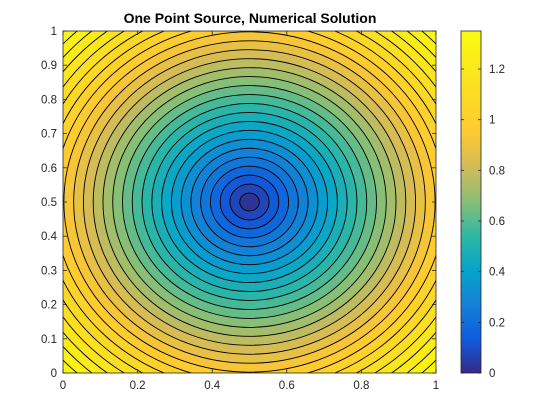 The image size is (560, 420). Describe the element at coordinates (497, 222) in the screenshot. I see `colorbar-tick-label: 0.6` at that location.